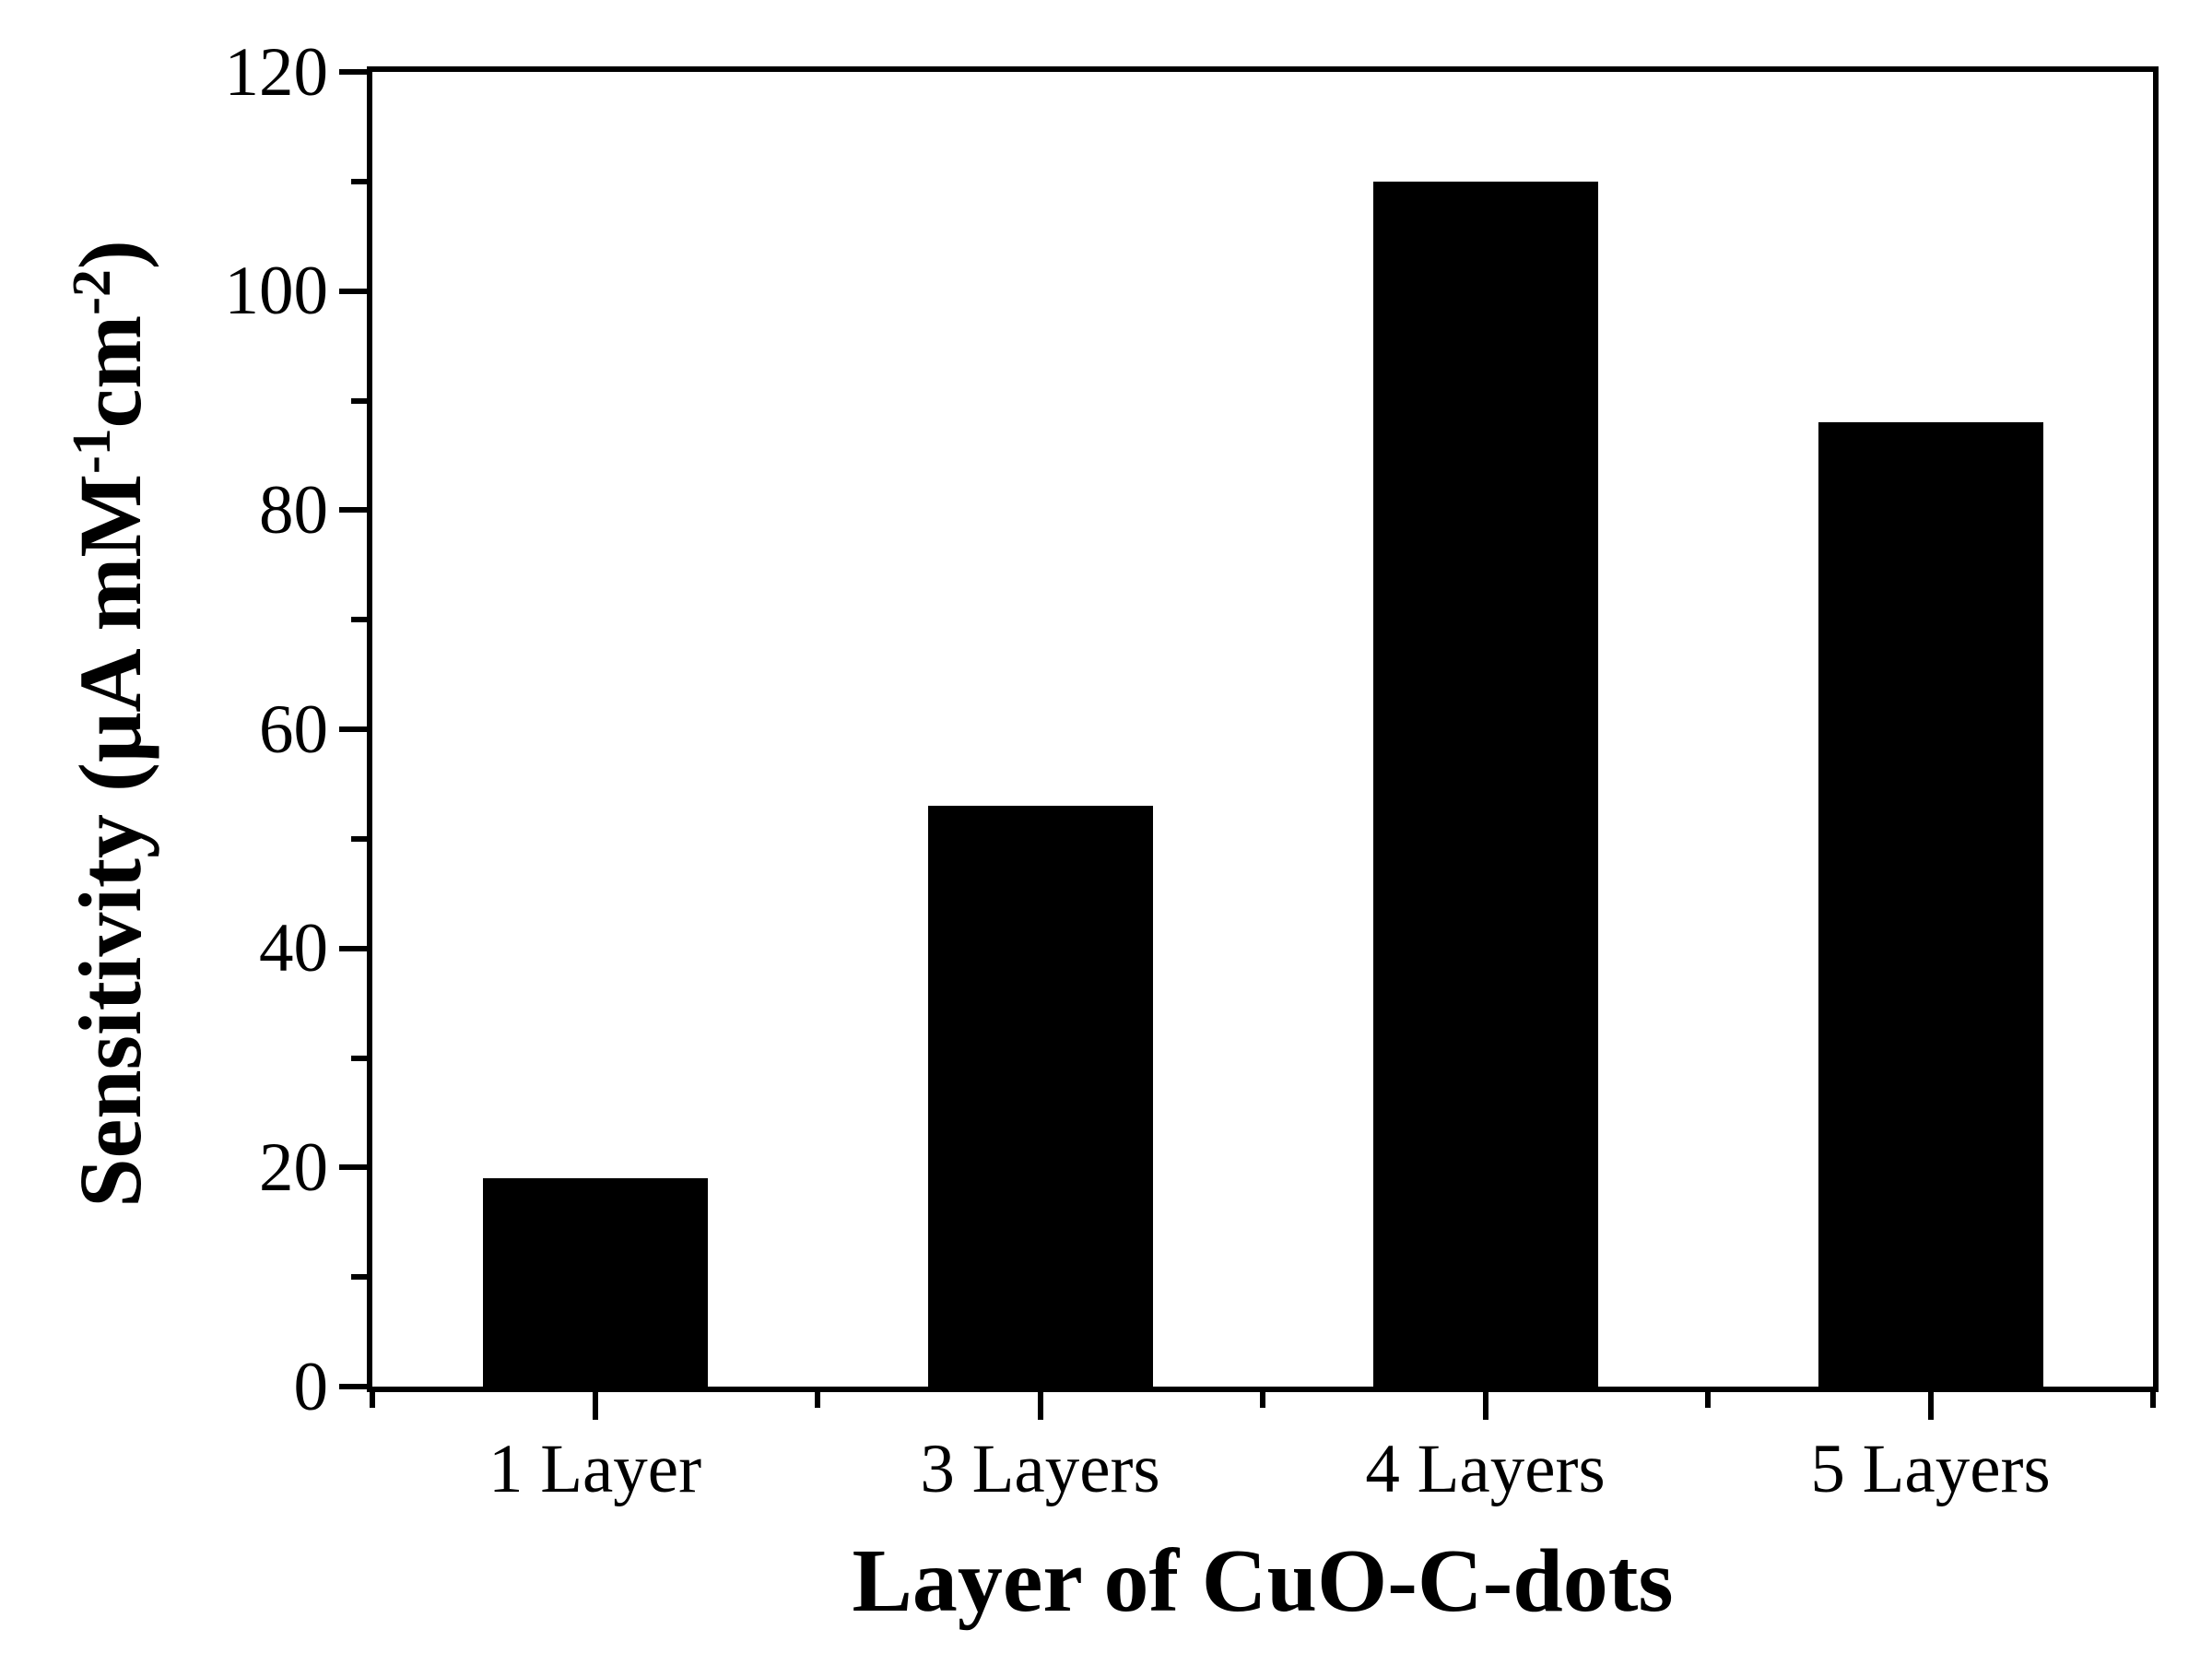 This screenshot has height=1677, width=2212. Describe the element at coordinates (1040, 1469) in the screenshot. I see `x-tick-label: 3 Layers` at that location.